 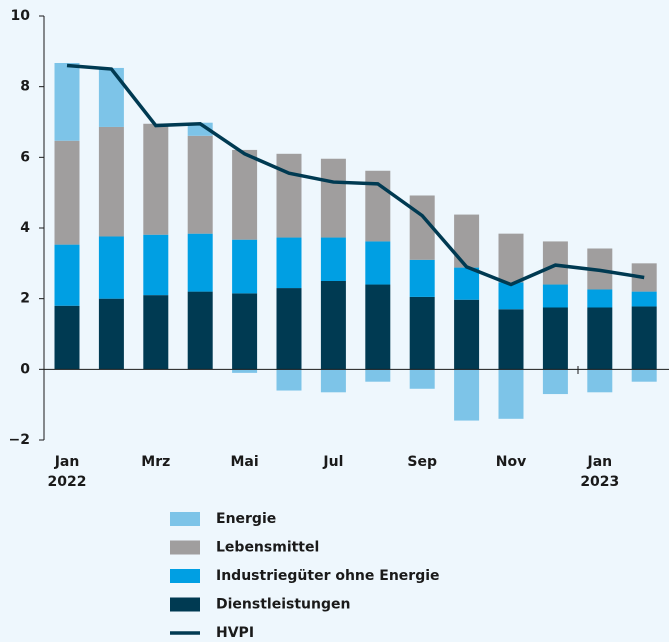 I want to click on x-tick-label: Nov, so click(x=511, y=462).